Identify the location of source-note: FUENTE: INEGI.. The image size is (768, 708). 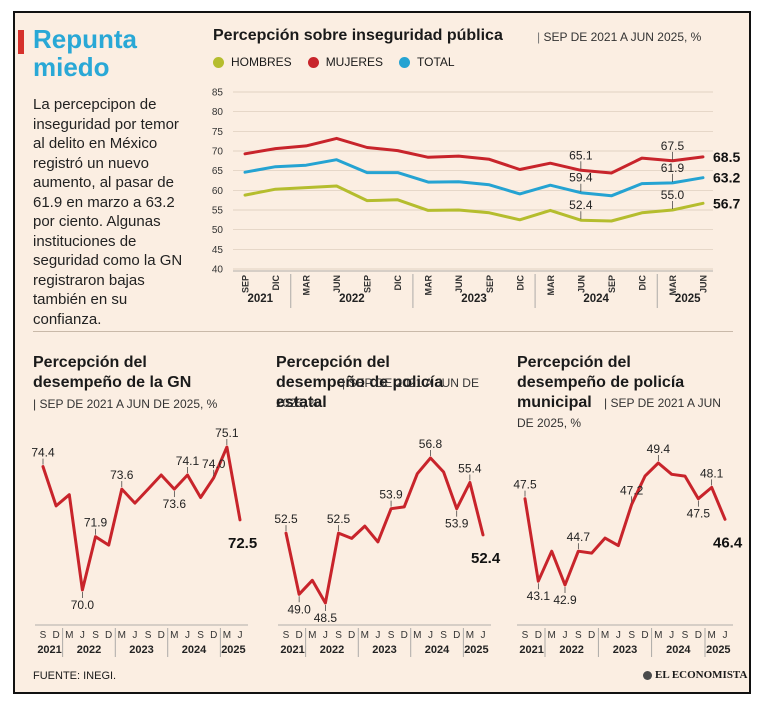
(75, 676).